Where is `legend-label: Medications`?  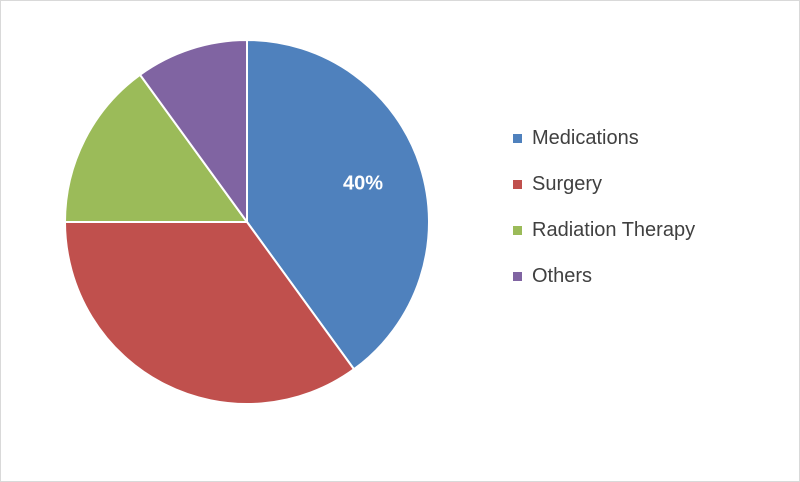
legend-label: Medications is located at coordinates (585, 137).